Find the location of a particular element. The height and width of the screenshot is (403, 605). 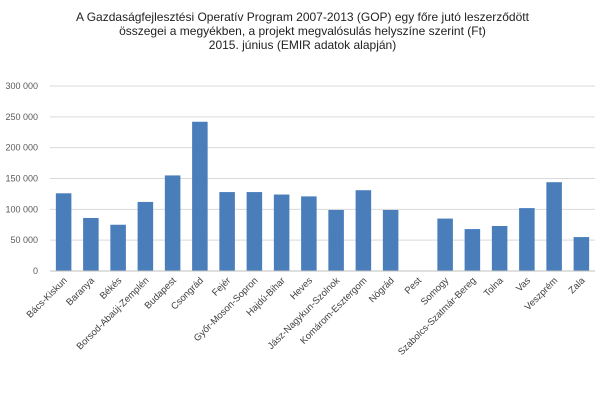

x-tick-label: Baranya is located at coordinates (80, 291).